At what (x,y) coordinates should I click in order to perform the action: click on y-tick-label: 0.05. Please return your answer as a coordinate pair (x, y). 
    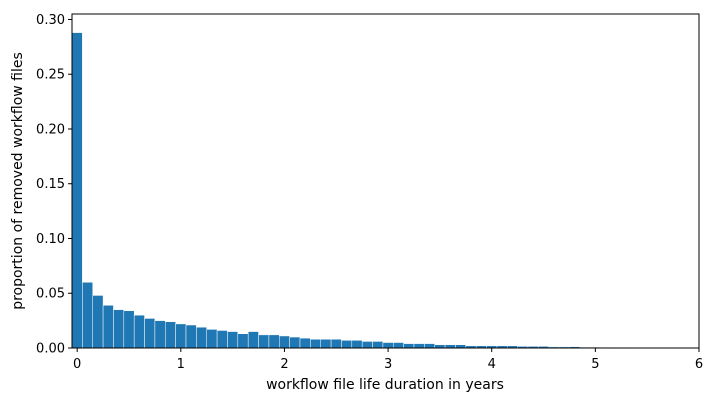
    Looking at the image, I should click on (50, 294).